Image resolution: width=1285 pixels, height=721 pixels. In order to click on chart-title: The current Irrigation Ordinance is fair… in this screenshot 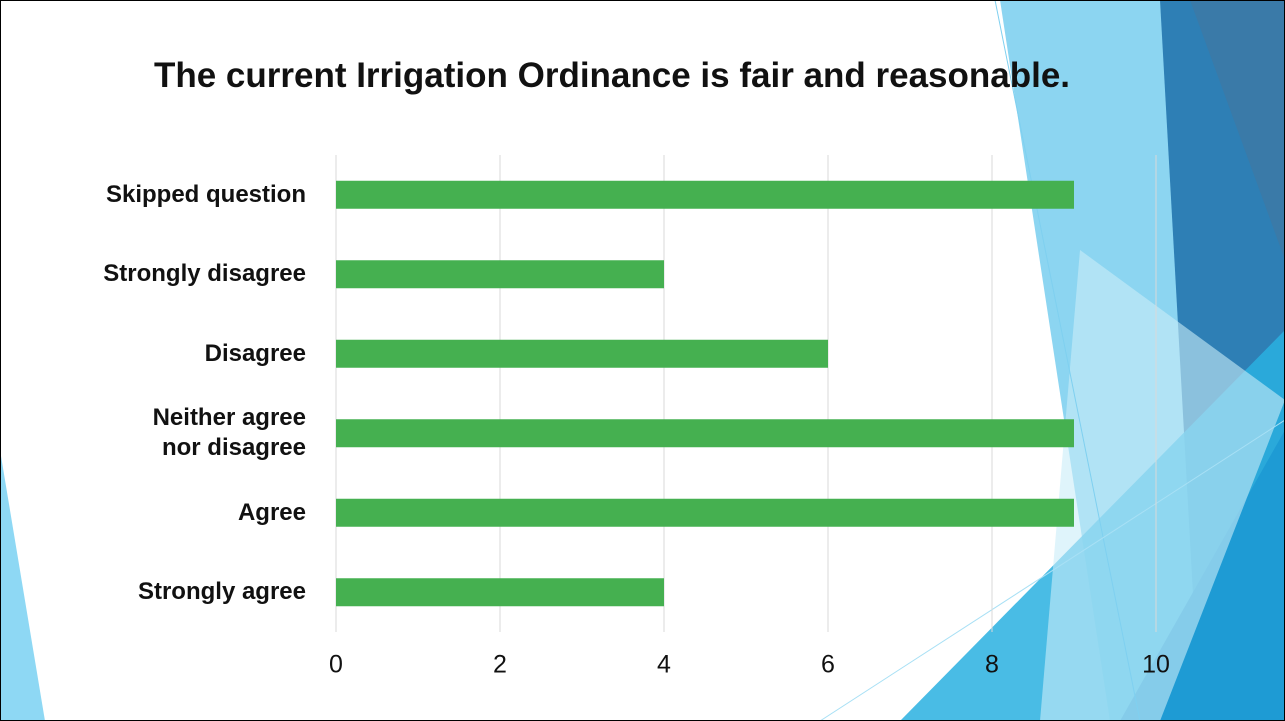, I will do `click(612, 75)`.